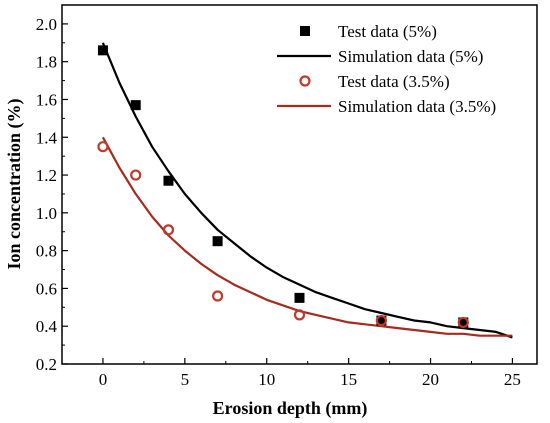  I want to click on y-tick-label: 0.8, so click(46, 251).